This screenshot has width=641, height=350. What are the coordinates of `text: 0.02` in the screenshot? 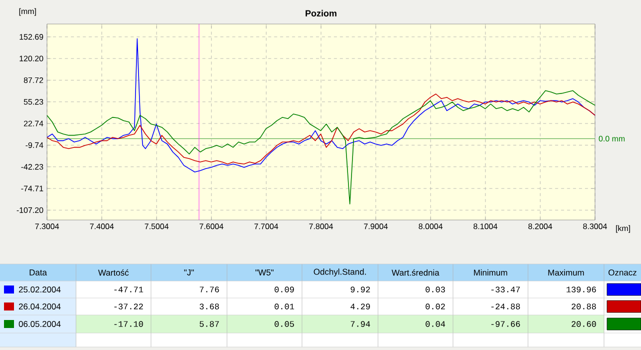 It's located at (435, 307).